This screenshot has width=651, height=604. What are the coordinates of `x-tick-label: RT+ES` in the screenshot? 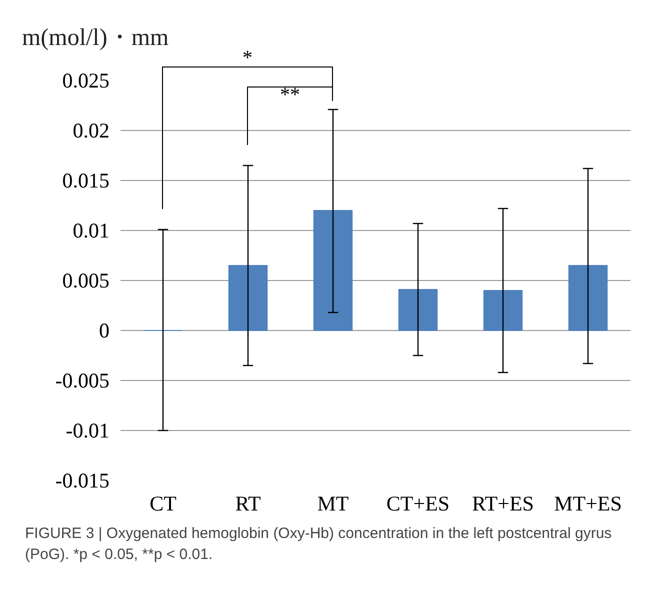 It's located at (503, 504).